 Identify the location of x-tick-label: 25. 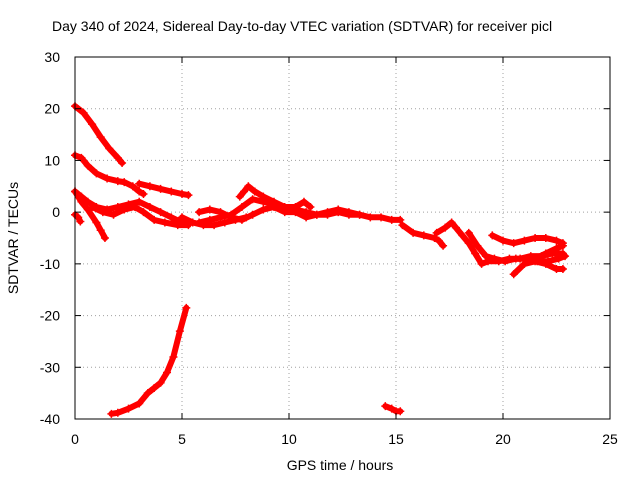
(610, 439).